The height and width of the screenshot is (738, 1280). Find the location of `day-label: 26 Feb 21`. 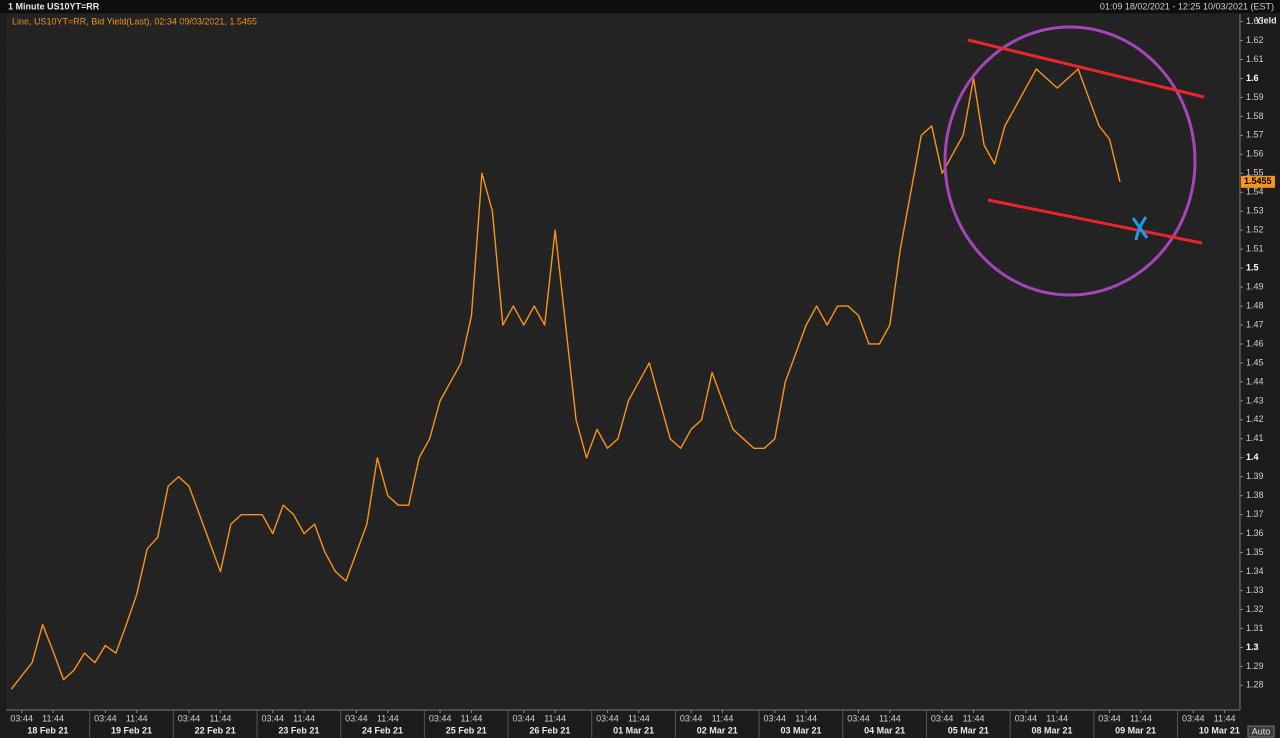

day-label: 26 Feb 21 is located at coordinates (549, 730).